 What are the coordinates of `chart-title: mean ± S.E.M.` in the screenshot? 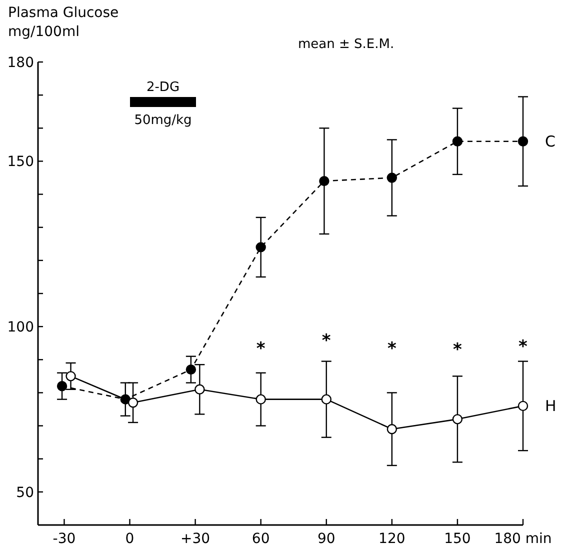 It's located at (346, 44).